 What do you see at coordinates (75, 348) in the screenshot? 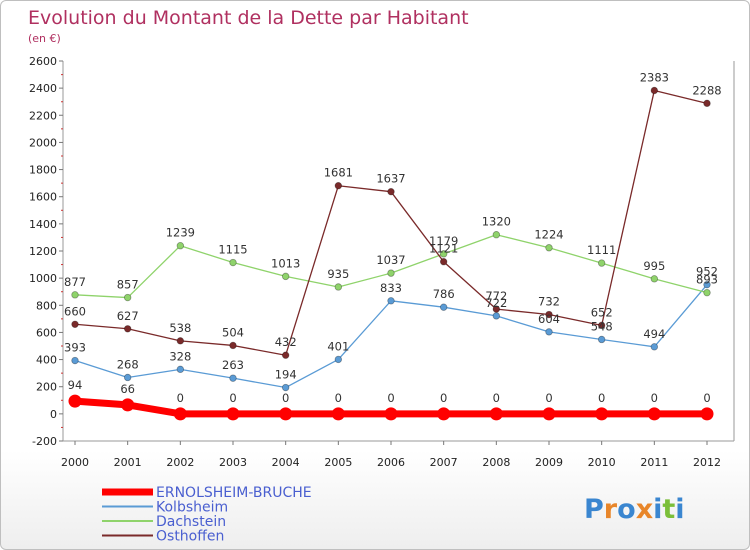
I see `data-label: 393` at bounding box center [75, 348].